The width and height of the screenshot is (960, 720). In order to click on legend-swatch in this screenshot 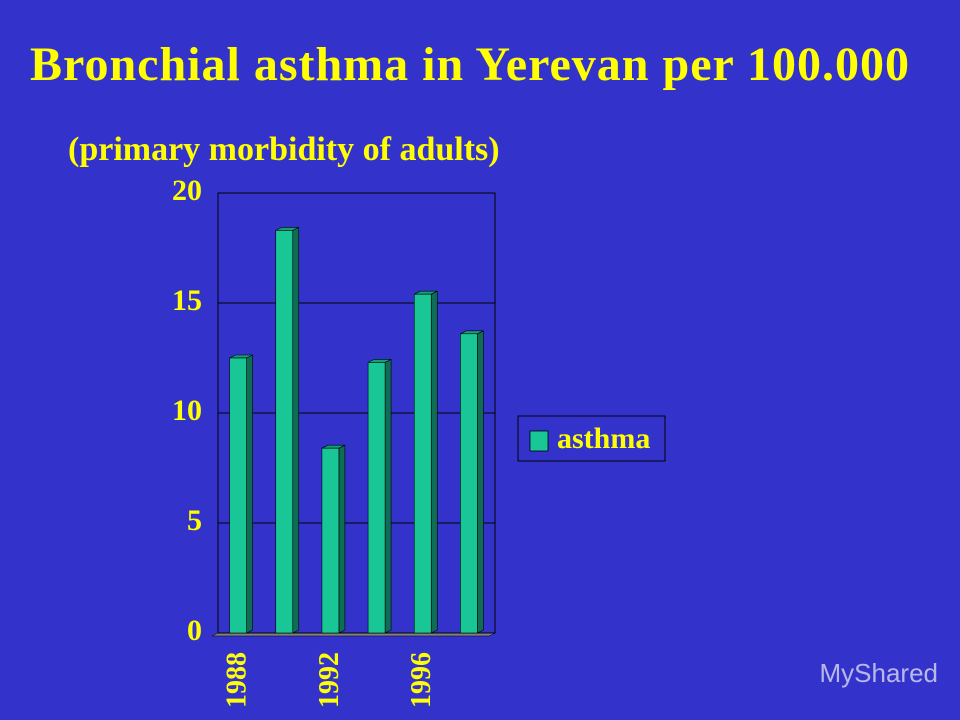, I will do `click(539, 441)`.